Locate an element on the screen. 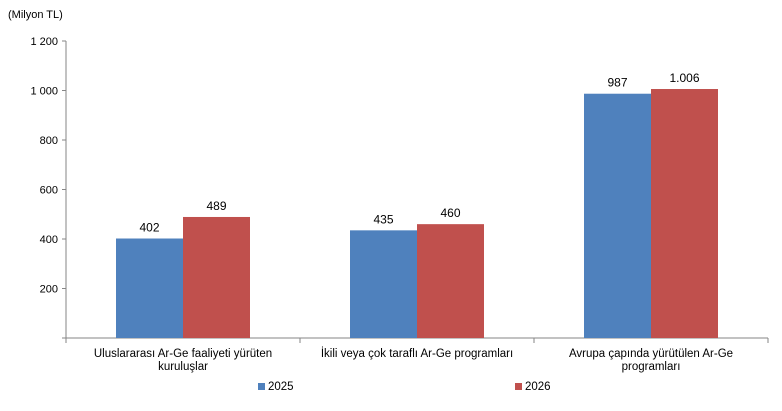 The image size is (782, 411). y-tick-label: 200 is located at coordinates (49, 290).